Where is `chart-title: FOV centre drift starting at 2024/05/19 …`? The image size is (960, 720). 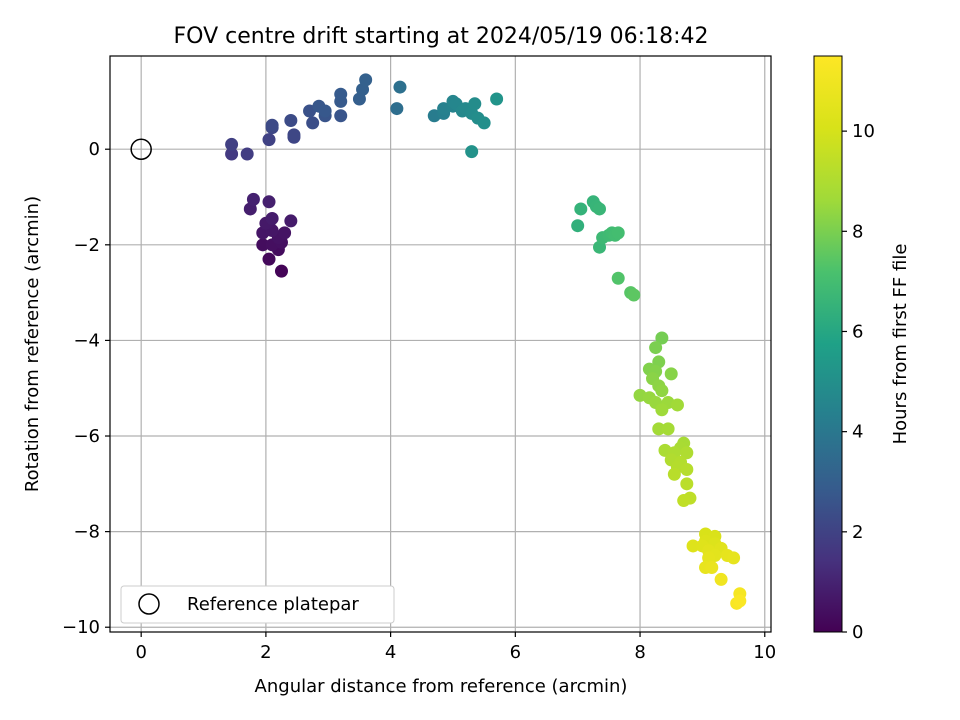
chart-title: FOV centre drift starting at 2024/05/19 … is located at coordinates (441, 36).